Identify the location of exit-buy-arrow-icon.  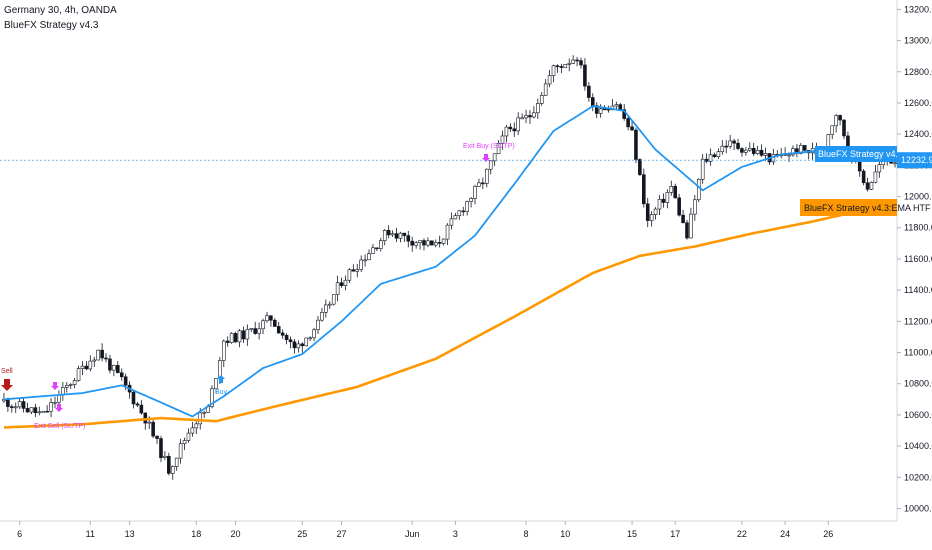
(486, 158).